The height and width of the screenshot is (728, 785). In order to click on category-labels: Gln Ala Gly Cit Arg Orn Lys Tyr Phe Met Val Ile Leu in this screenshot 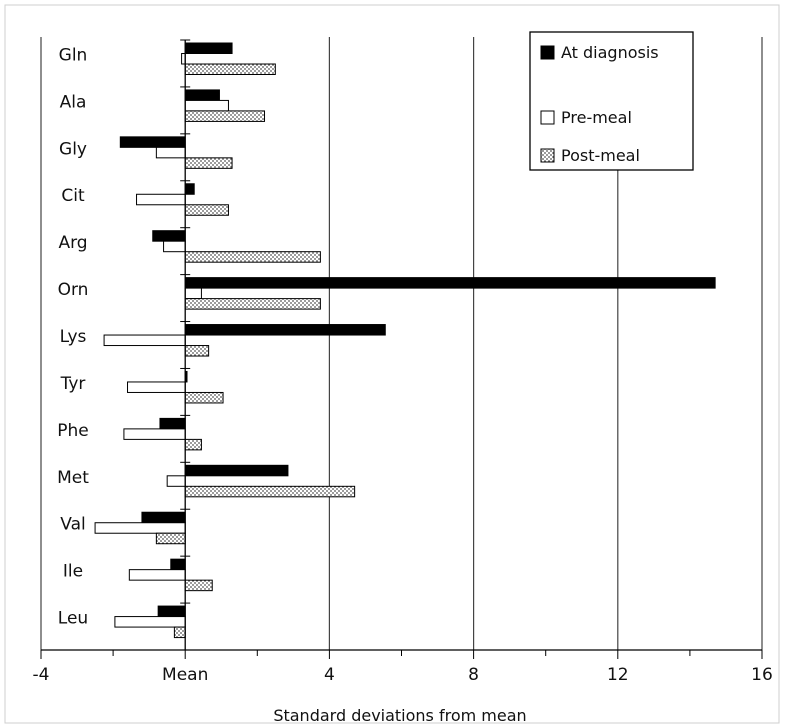, I will do `click(73, 336)`.